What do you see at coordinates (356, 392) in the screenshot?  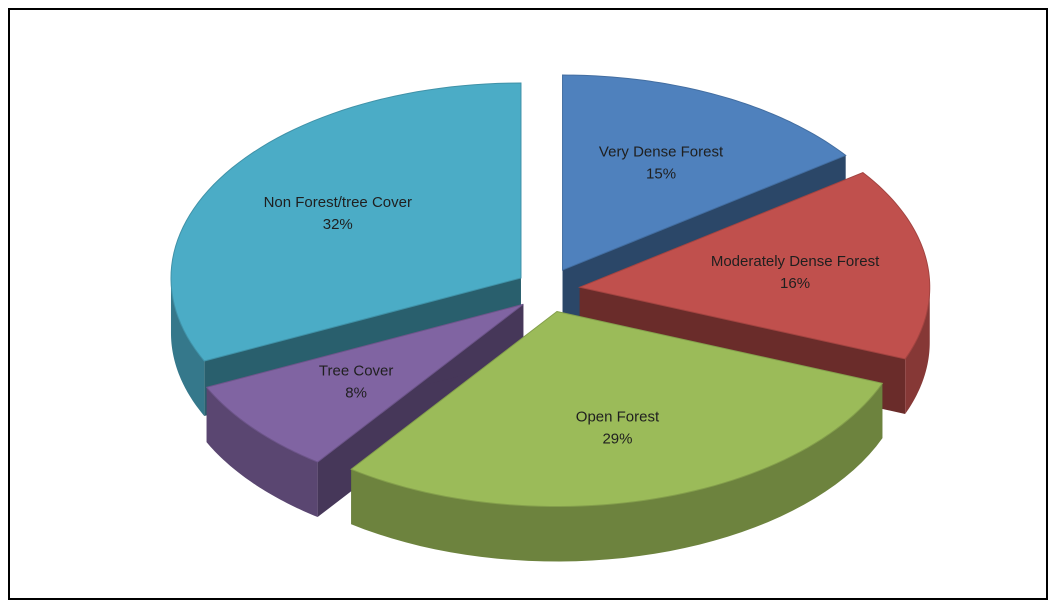 I see `slice-value-label: 8%` at bounding box center [356, 392].